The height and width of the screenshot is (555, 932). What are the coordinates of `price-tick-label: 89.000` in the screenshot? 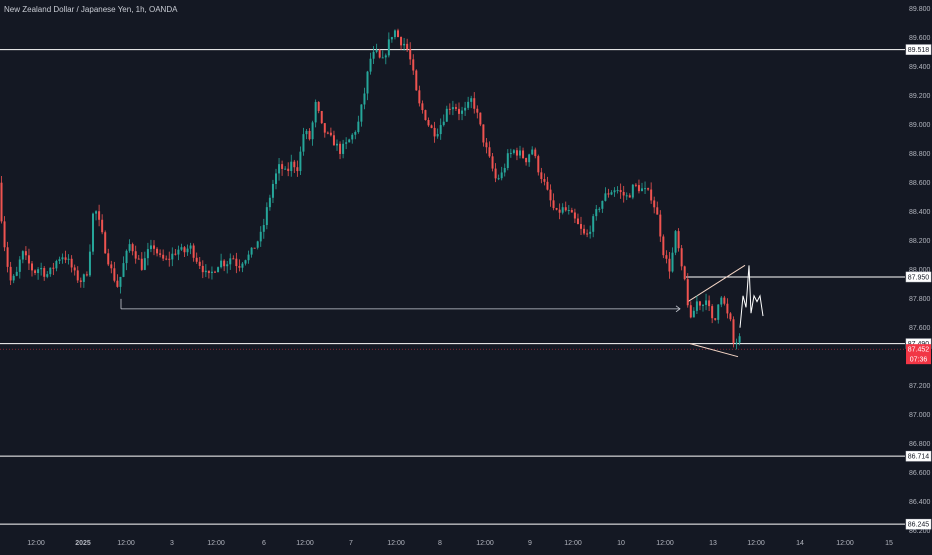 It's located at (920, 125).